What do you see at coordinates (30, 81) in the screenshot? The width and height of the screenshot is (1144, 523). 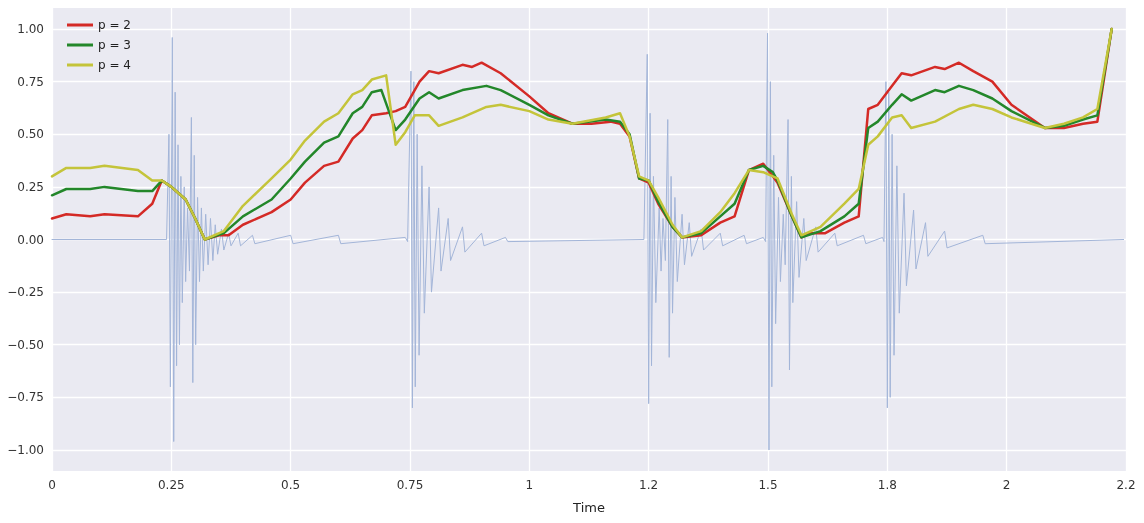 I see `y-tick-label: 0.75` at bounding box center [30, 81].